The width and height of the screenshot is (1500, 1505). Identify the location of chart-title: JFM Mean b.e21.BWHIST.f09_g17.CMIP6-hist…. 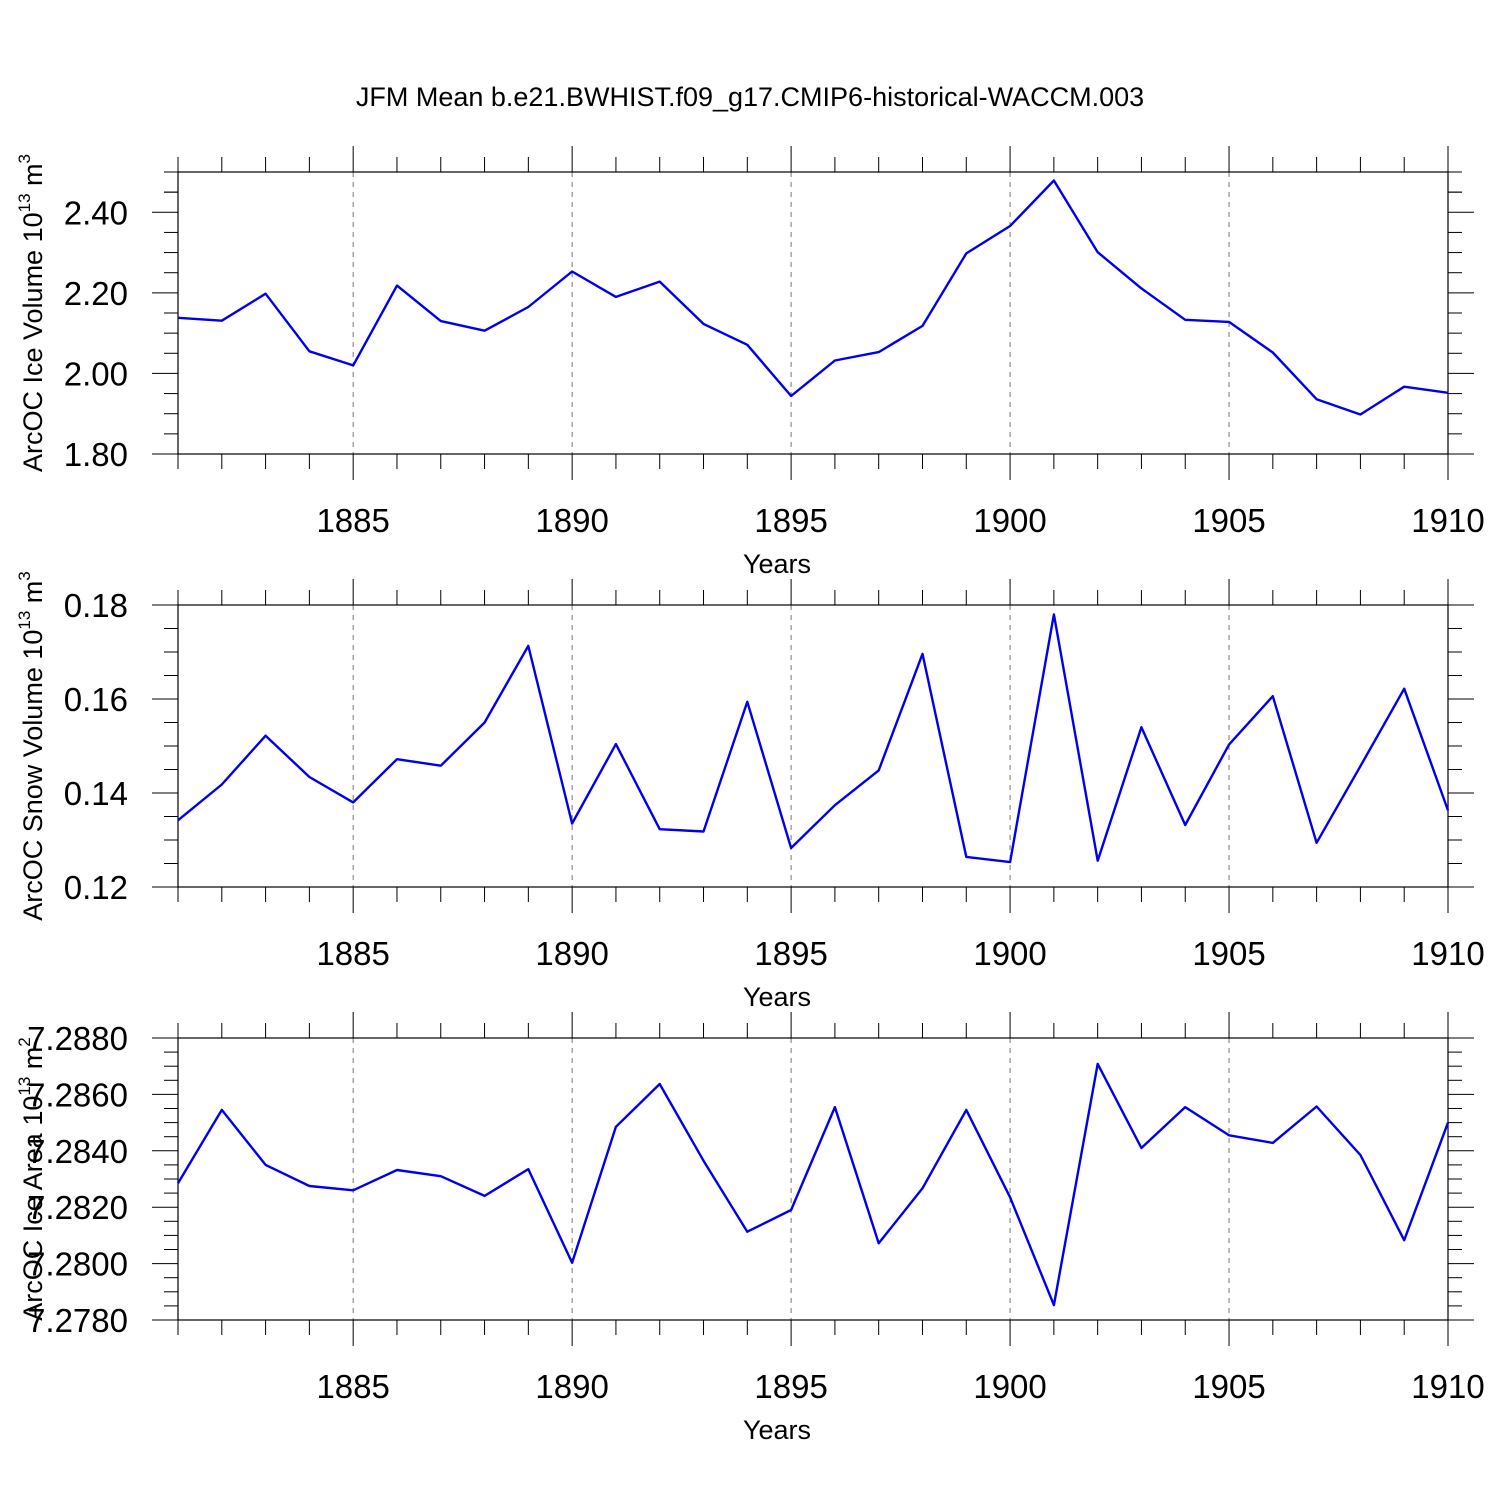
(750, 97).